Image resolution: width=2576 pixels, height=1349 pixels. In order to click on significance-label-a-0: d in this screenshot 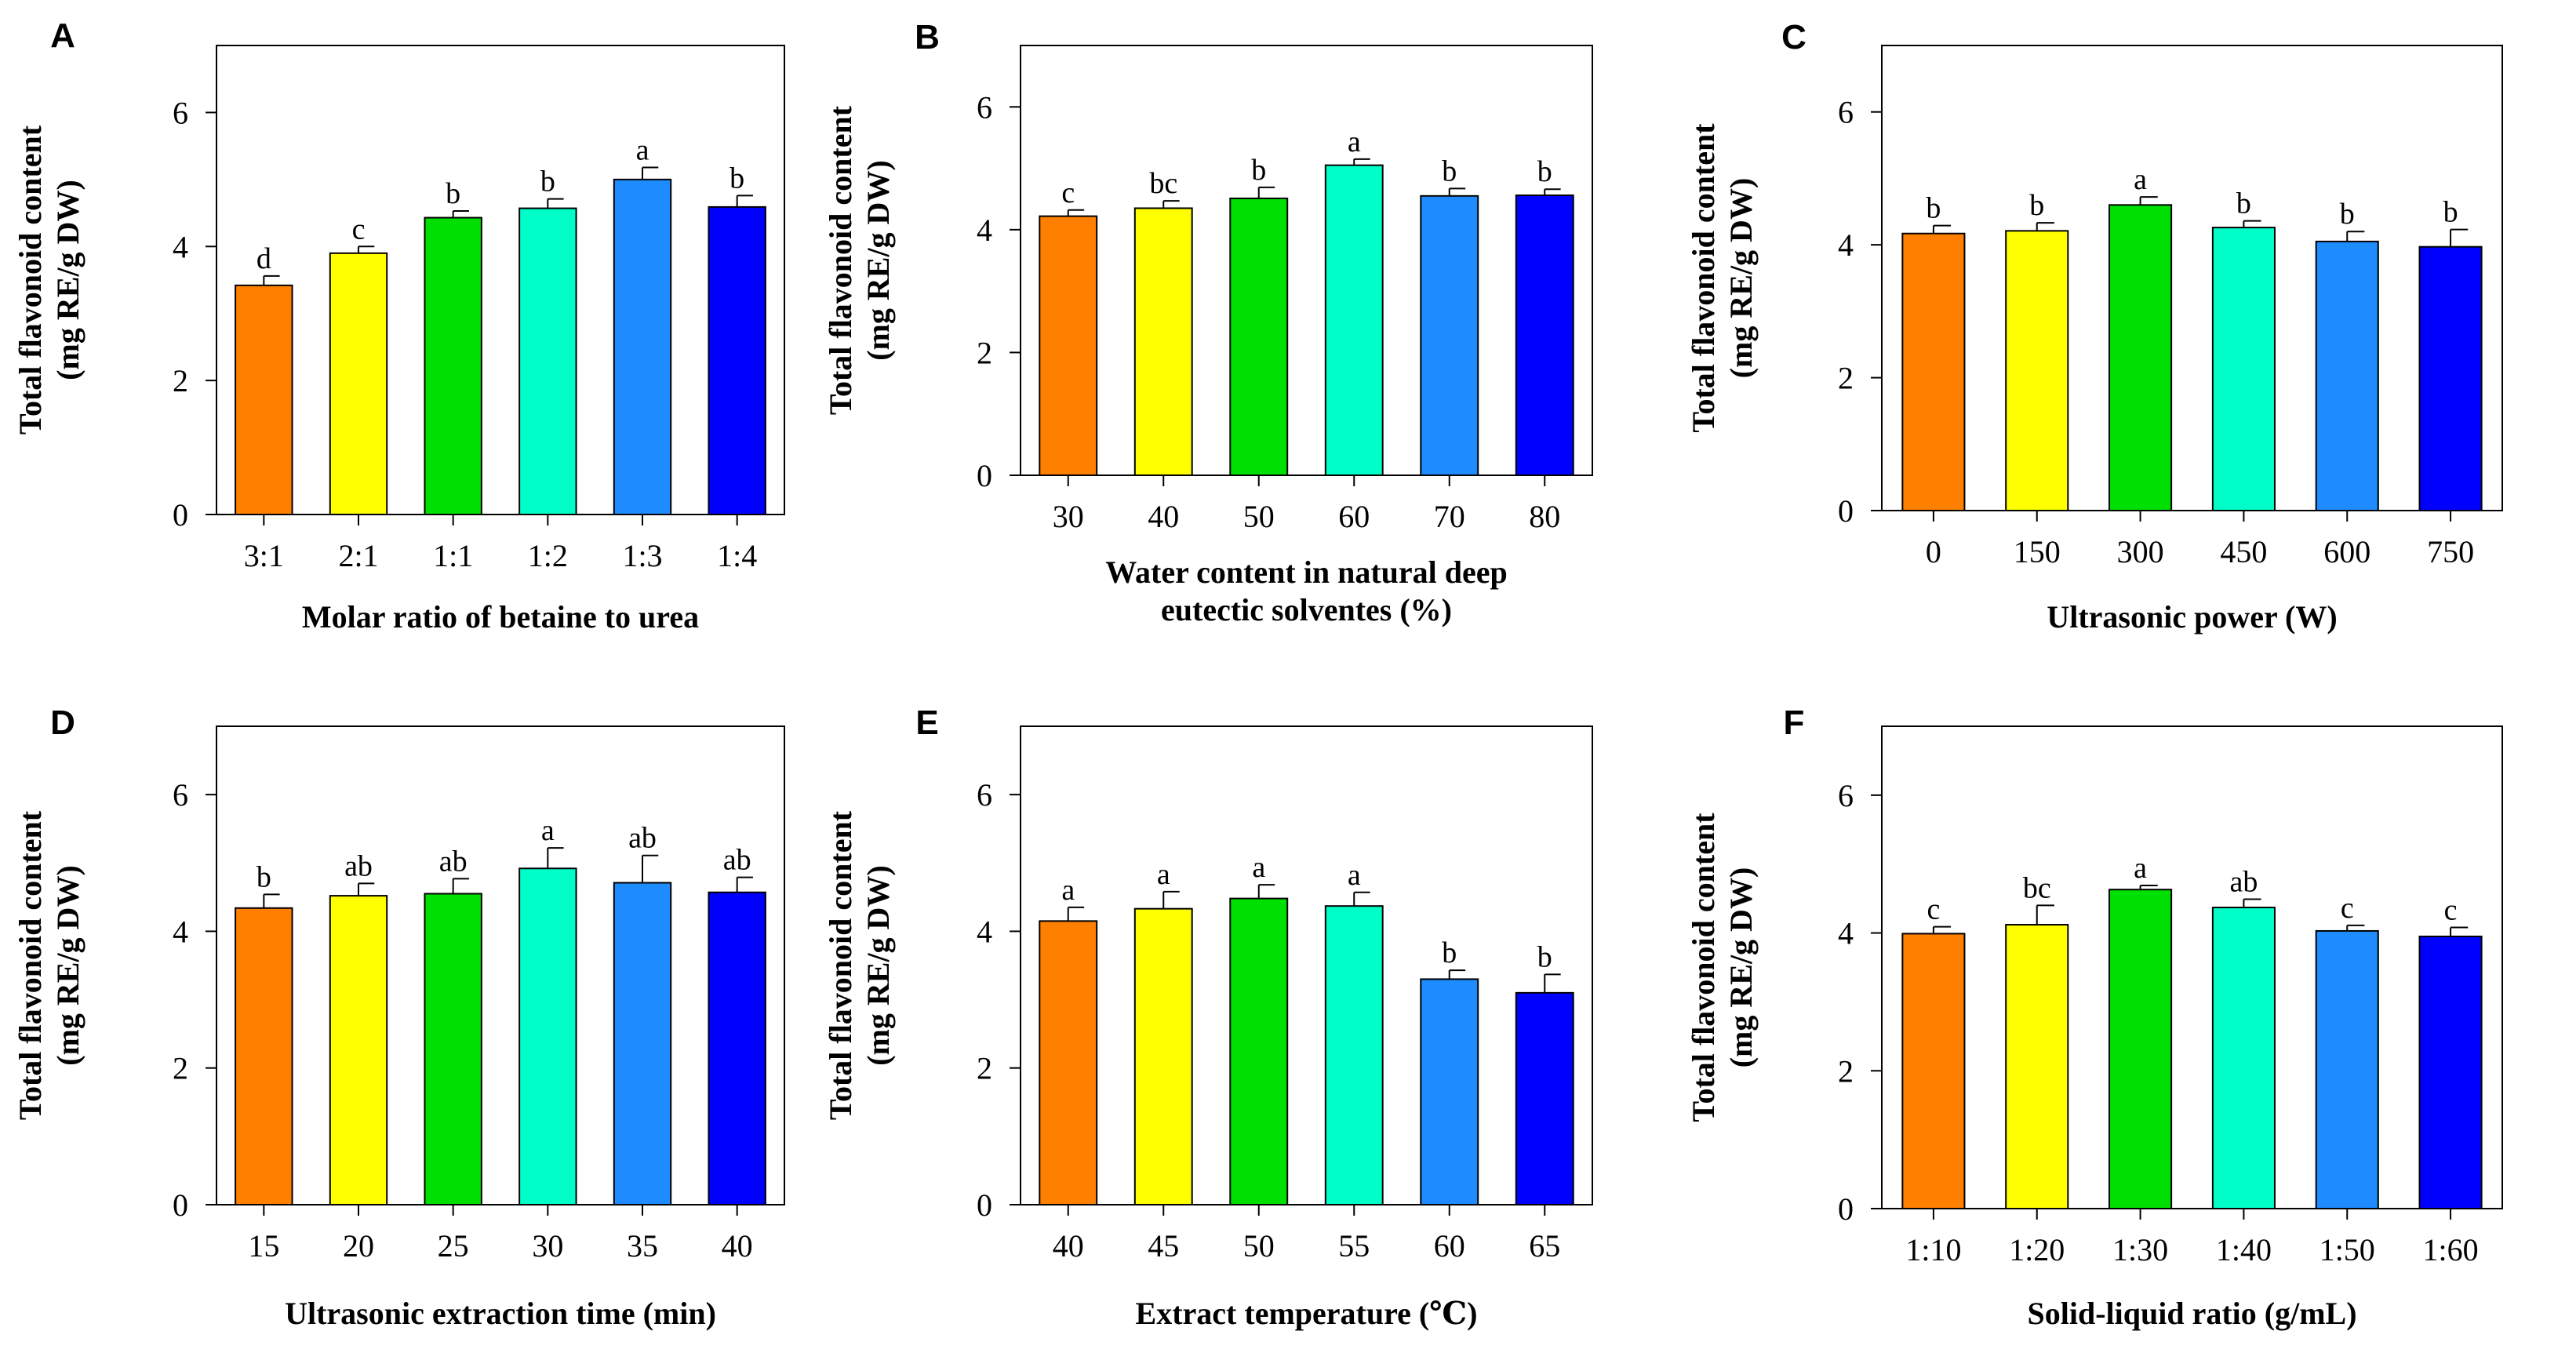, I will do `click(264, 258)`.